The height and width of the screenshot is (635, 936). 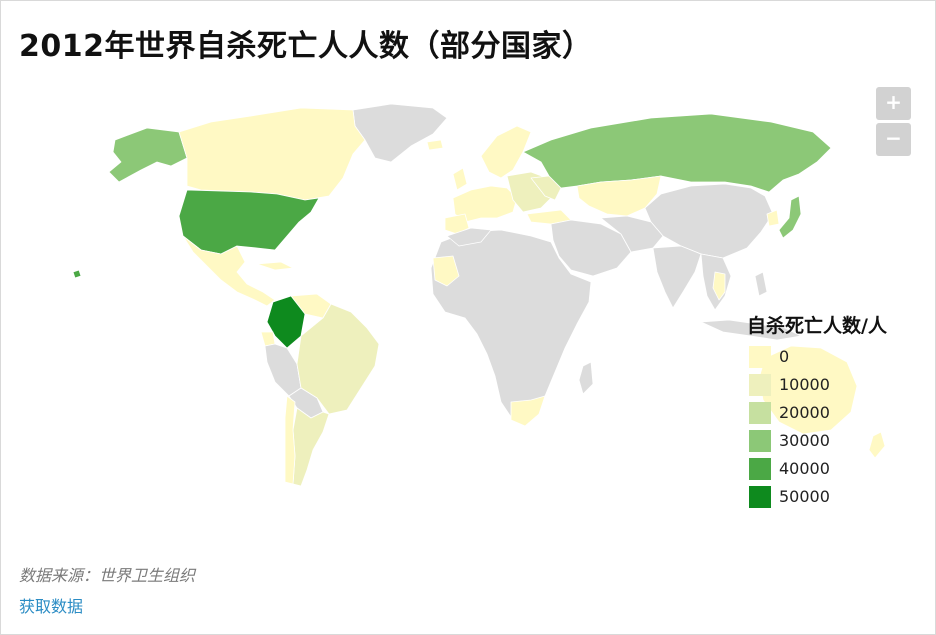 I want to click on region-mauritania, so click(x=446, y=271).